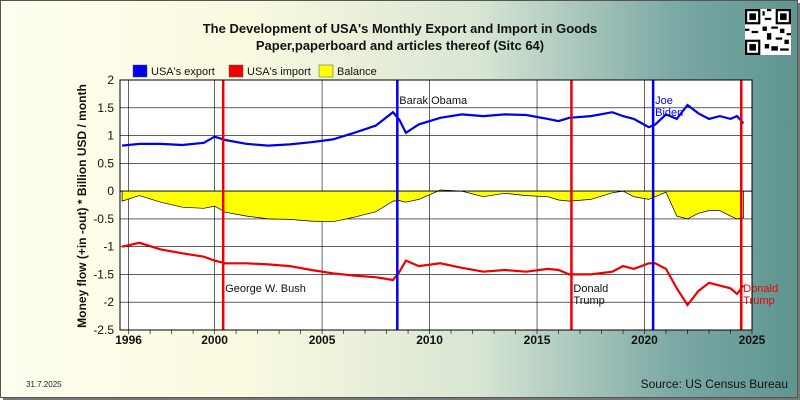 The width and height of the screenshot is (800, 400). I want to click on y-tick-label: 2, so click(110, 80).